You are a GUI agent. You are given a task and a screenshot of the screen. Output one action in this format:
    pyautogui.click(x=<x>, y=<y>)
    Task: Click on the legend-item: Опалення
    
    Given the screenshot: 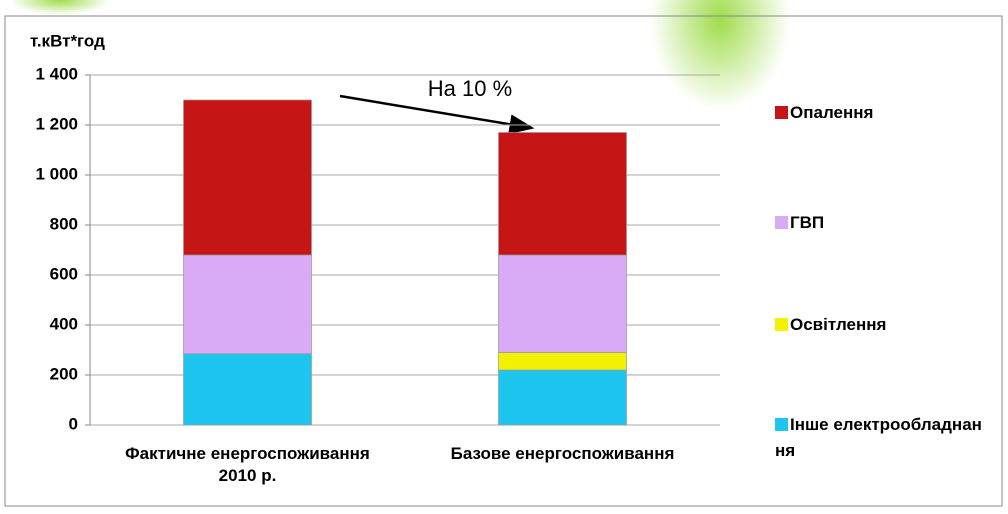 What is the action you would take?
    pyautogui.click(x=880, y=113)
    